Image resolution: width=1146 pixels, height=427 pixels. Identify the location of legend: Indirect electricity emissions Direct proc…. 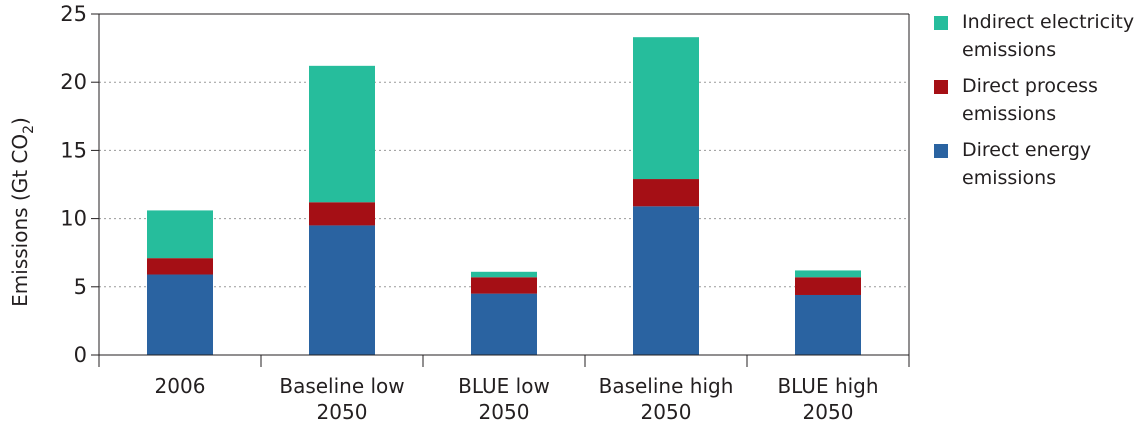
(1038, 104).